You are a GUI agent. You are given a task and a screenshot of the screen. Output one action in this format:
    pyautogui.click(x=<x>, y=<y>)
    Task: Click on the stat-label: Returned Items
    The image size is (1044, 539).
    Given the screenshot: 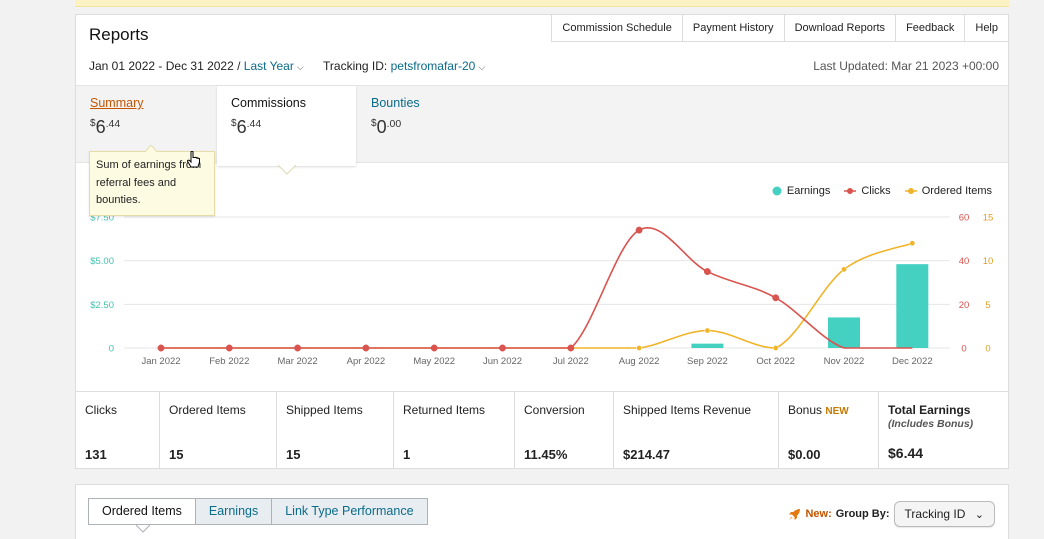 What is the action you would take?
    pyautogui.click(x=444, y=410)
    